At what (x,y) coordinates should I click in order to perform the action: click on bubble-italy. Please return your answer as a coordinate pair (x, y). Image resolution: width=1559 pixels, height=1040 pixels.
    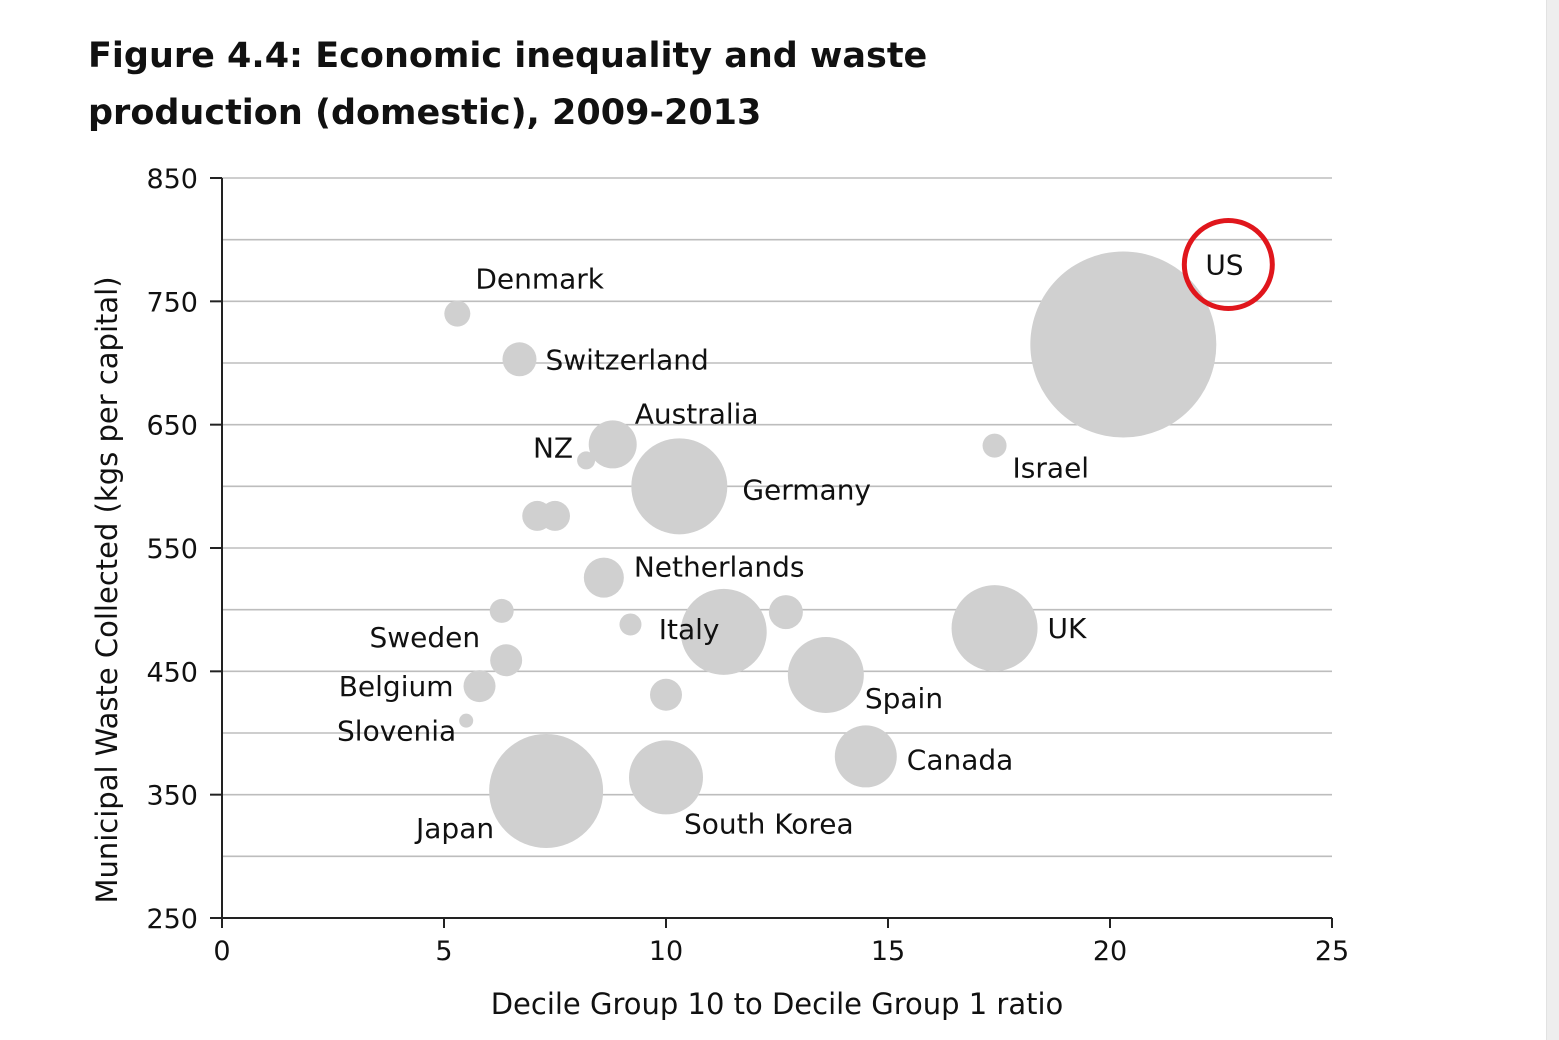
    Looking at the image, I should click on (723, 631).